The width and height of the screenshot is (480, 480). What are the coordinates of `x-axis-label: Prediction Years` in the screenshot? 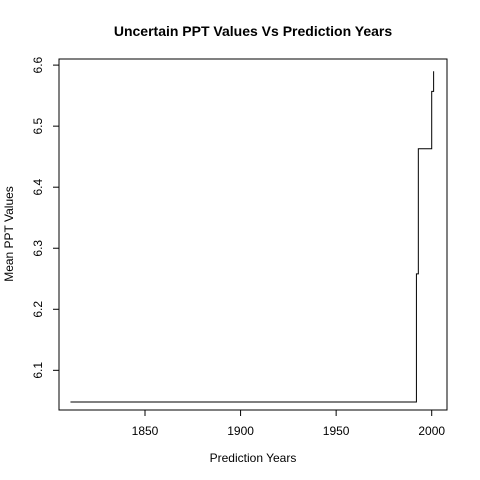 It's located at (253, 458).